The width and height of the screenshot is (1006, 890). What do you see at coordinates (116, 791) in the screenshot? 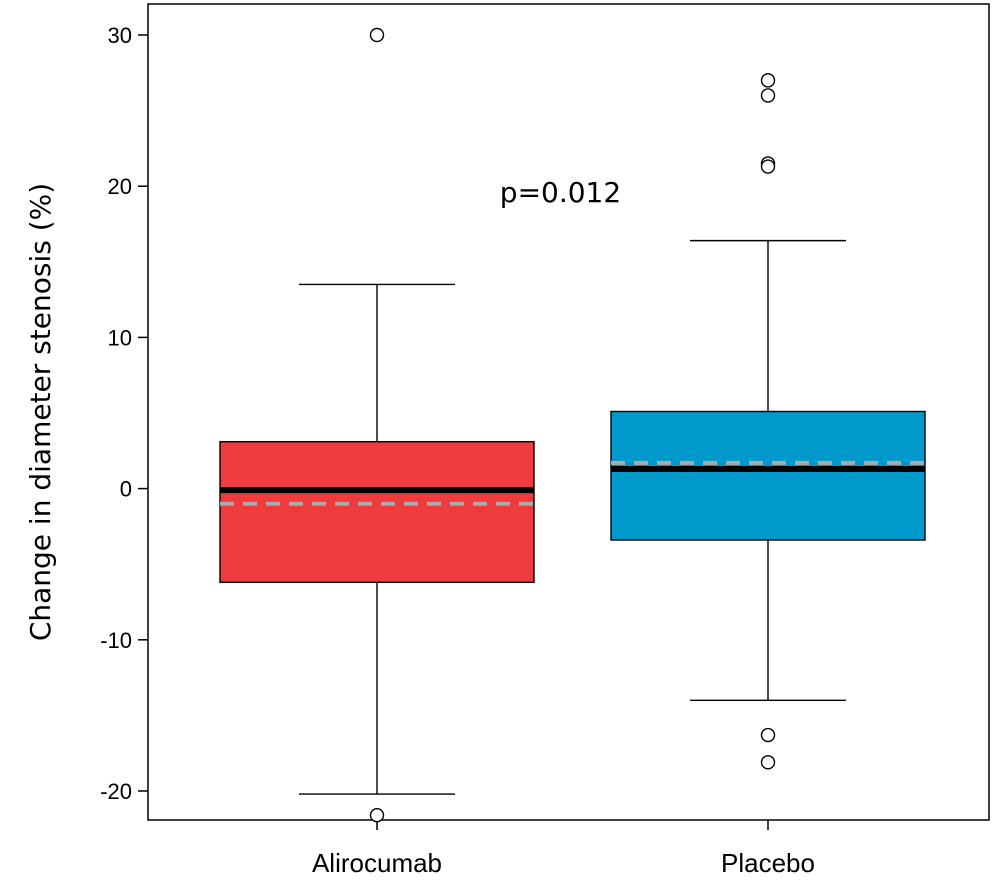
I see `y-tick-label: -20` at bounding box center [116, 791].